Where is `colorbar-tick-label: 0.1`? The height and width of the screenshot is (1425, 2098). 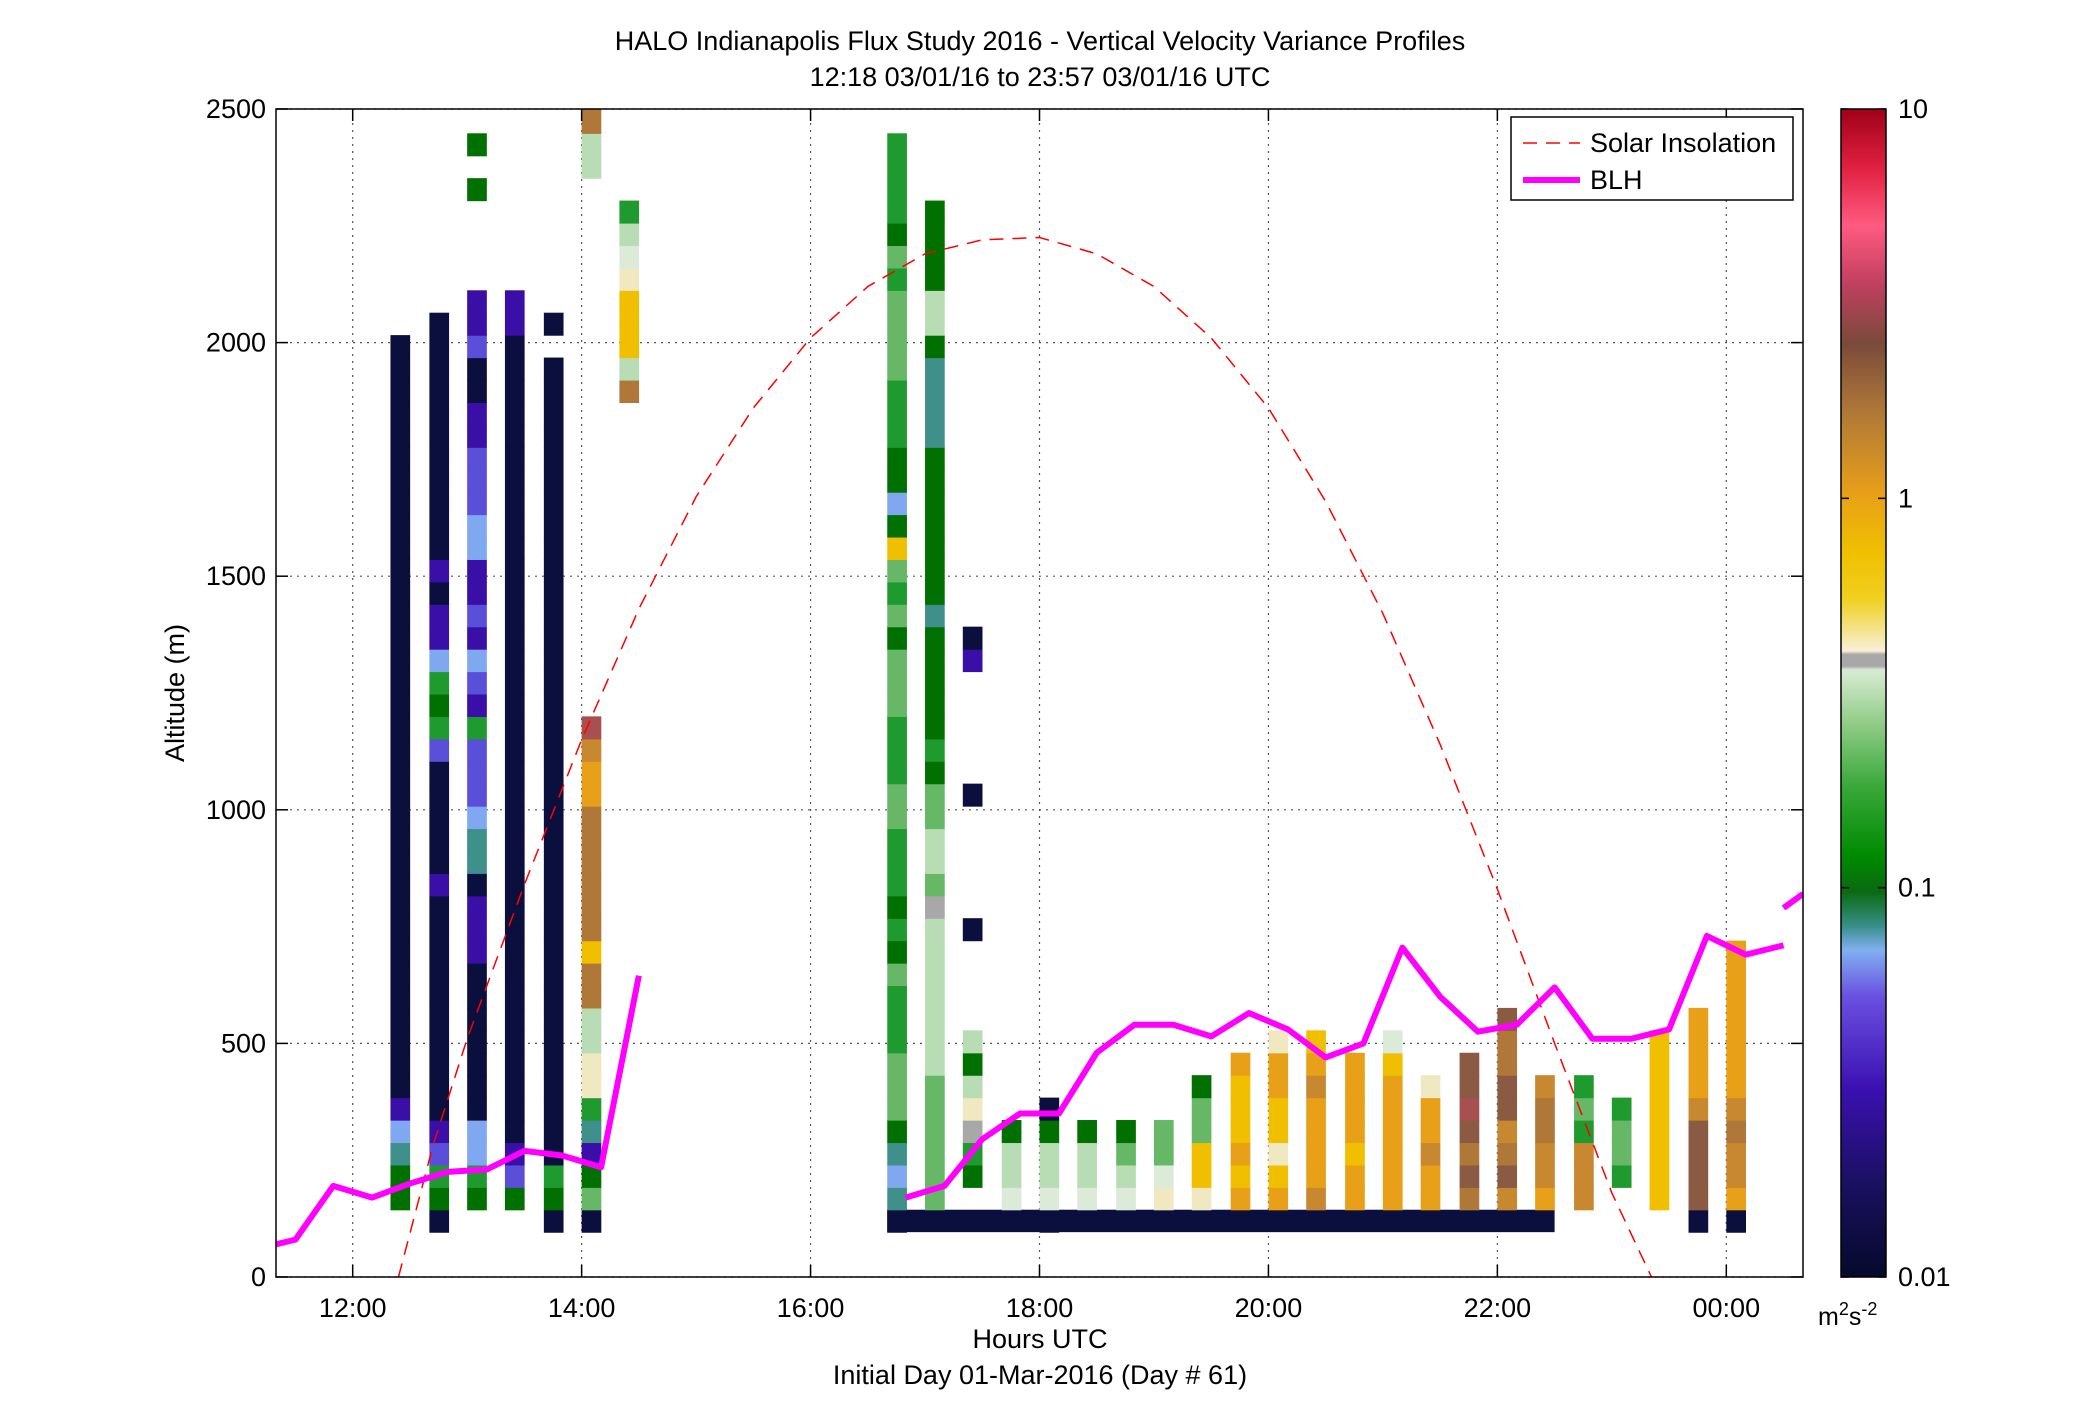 colorbar-tick-label: 0.1 is located at coordinates (1917, 888).